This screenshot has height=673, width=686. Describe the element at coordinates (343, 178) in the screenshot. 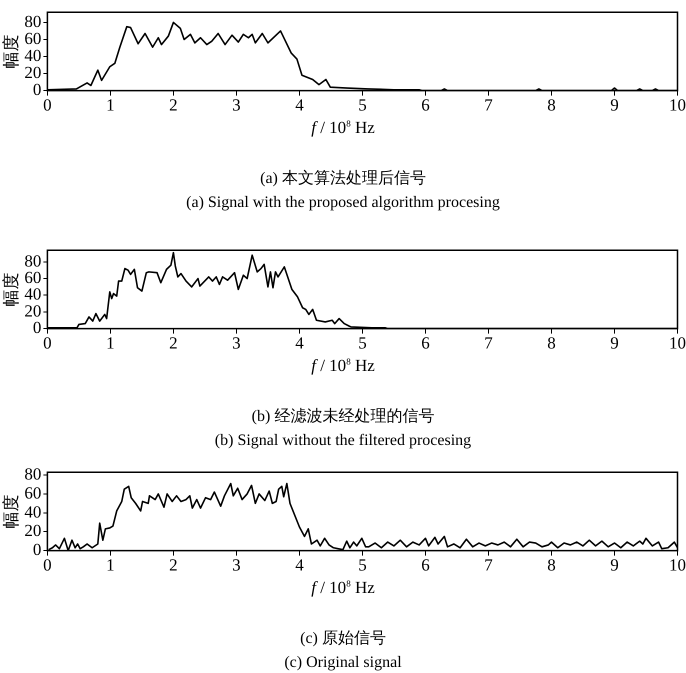

I see `text: (a) 本文算法处理后信号` at that location.